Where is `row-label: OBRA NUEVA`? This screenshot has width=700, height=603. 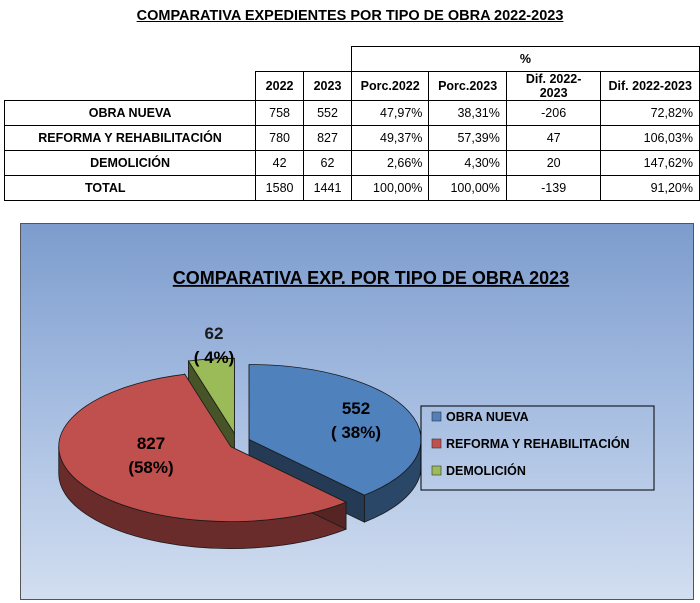 row-label: OBRA NUEVA is located at coordinates (130, 113).